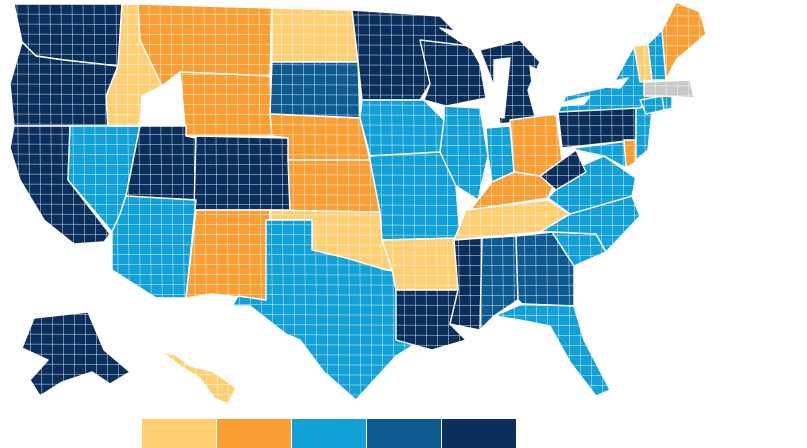 This screenshot has width=807, height=448. I want to click on state-co, so click(242, 173).